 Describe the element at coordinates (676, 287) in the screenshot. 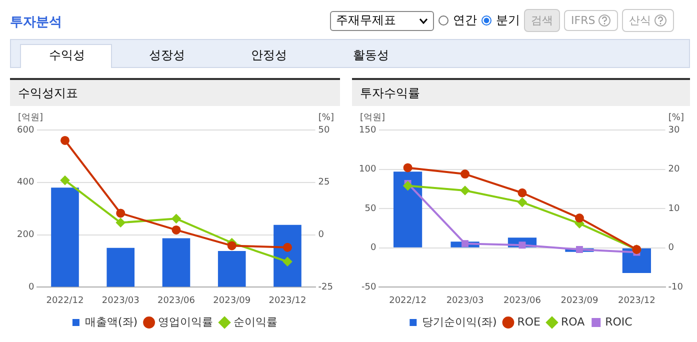

I see `y2-tick-label: -10` at that location.